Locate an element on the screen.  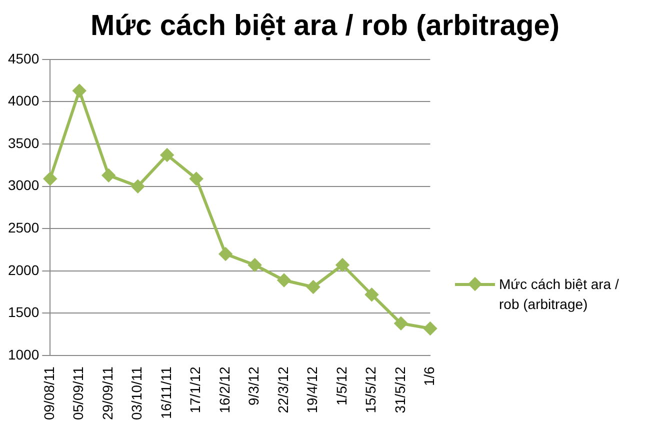
x-tick-label: 22/3/12 is located at coordinates (282, 390).